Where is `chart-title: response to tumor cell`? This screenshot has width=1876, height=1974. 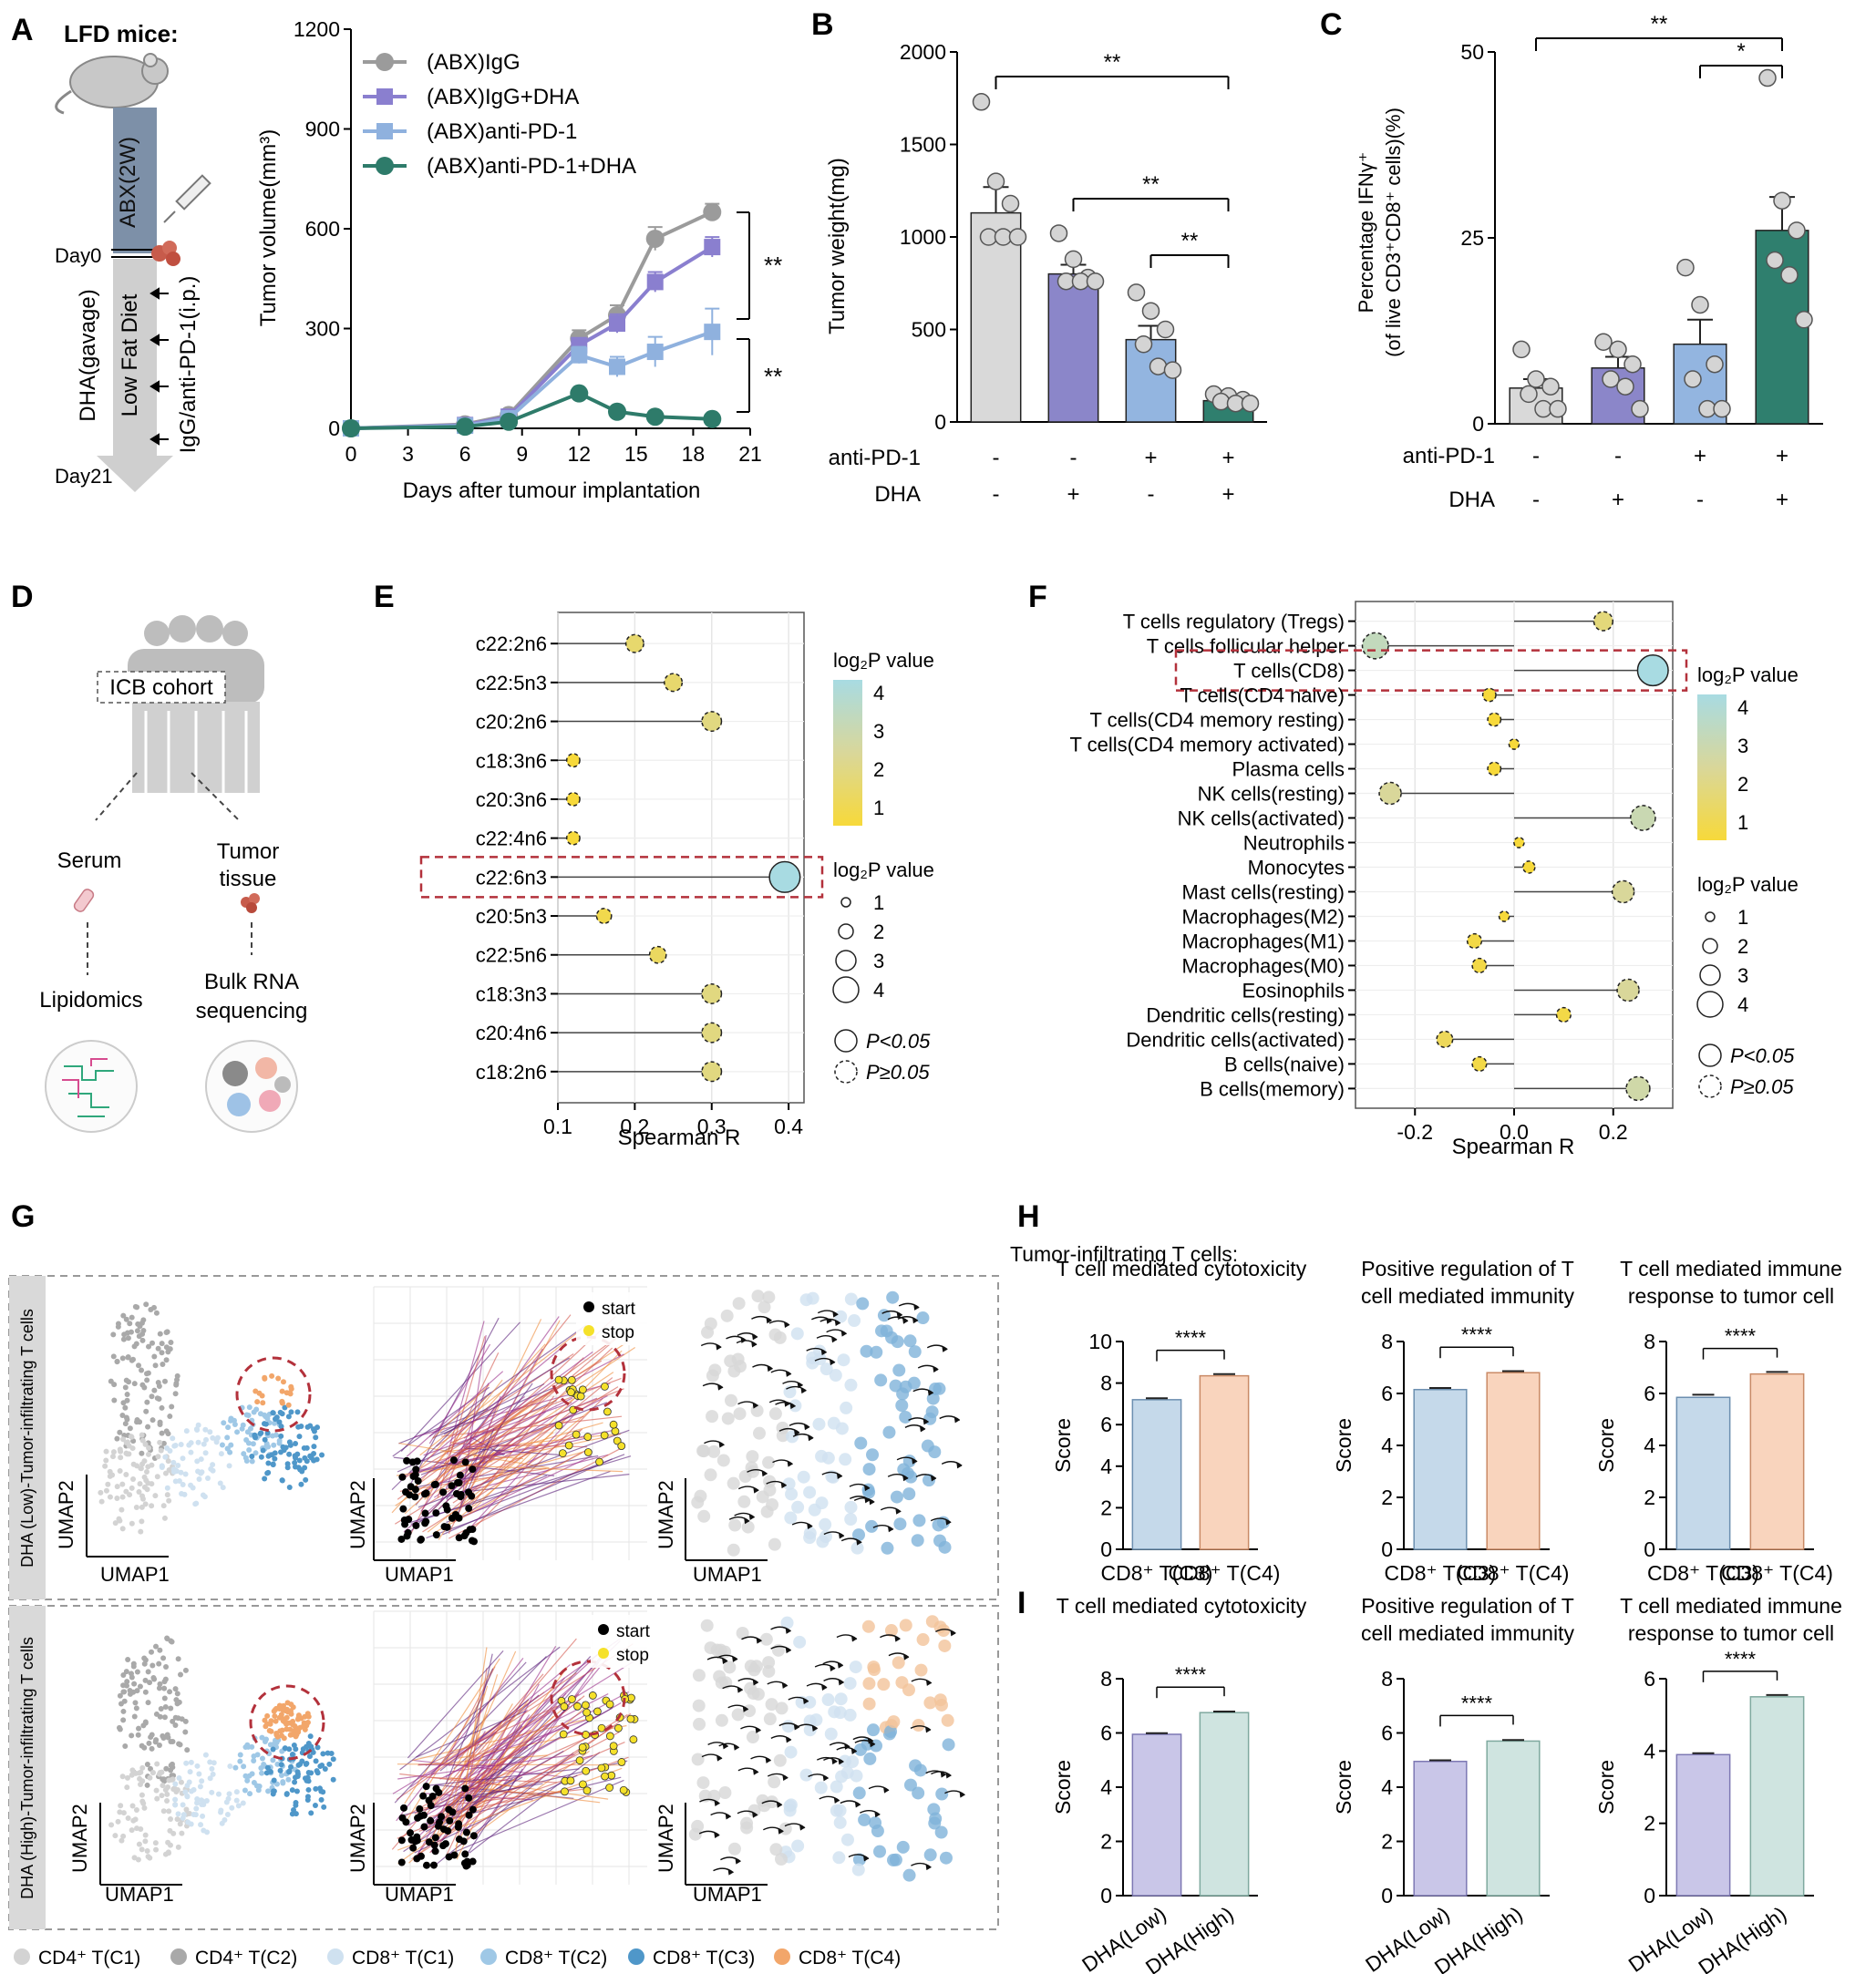
chart-title: response to tumor cell is located at coordinates (1731, 1296).